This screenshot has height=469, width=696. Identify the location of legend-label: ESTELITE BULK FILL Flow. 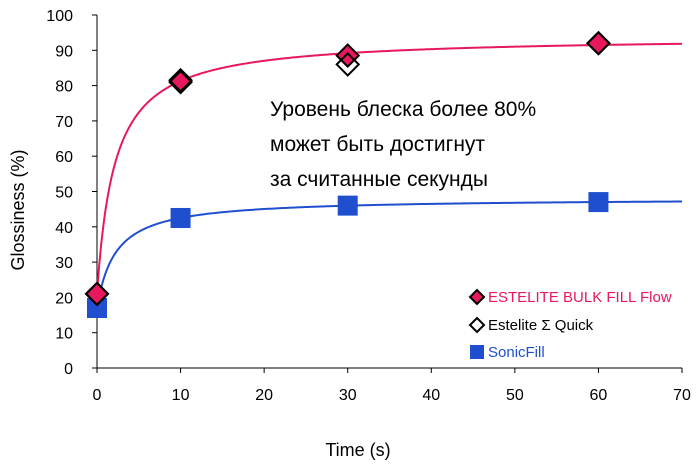
(580, 297).